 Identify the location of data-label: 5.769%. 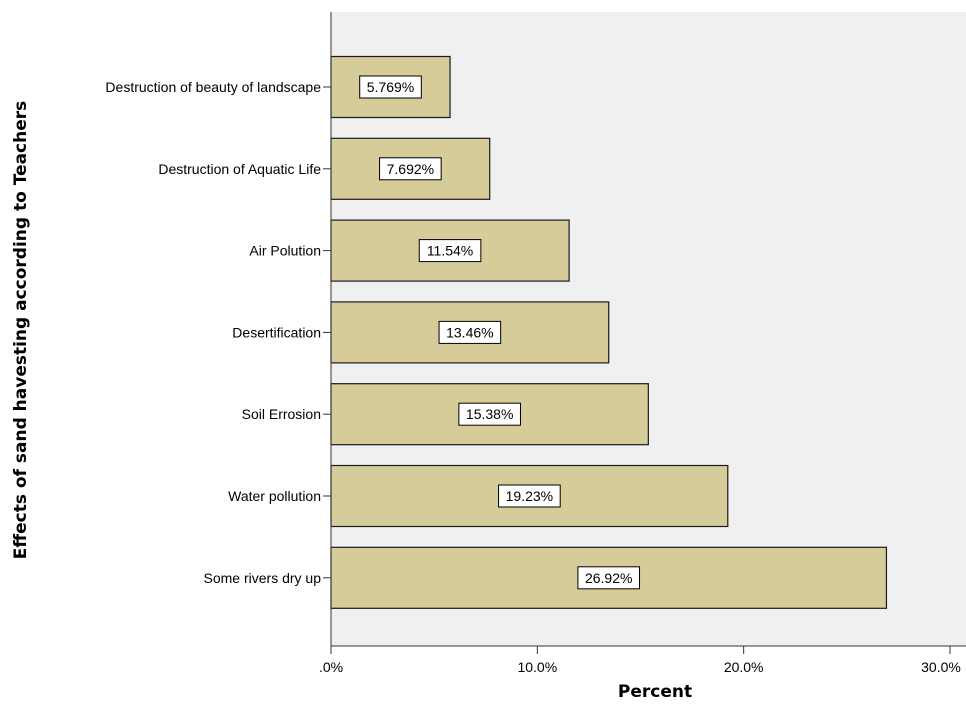
(390, 87).